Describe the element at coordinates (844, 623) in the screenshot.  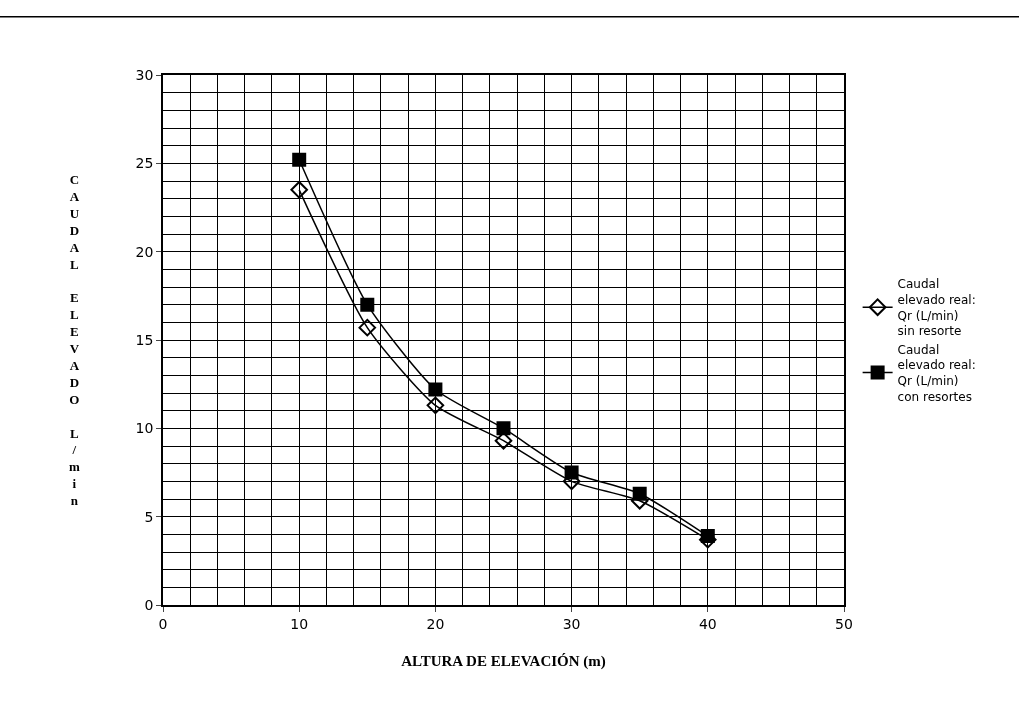
I see `x-tick-label: 50` at that location.